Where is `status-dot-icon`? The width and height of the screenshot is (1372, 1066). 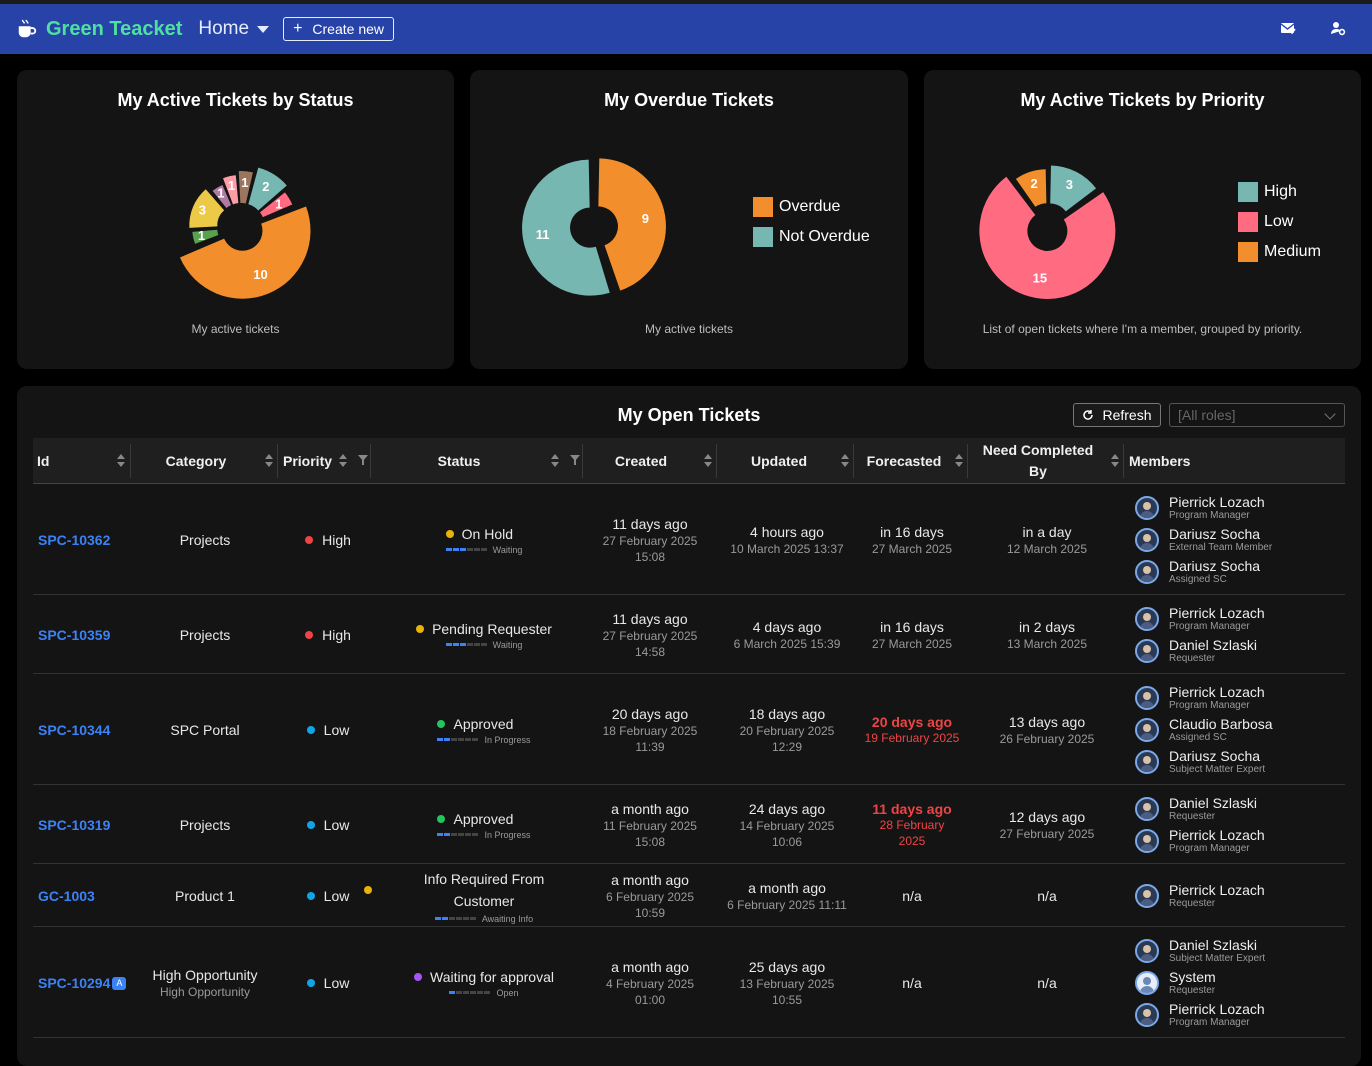
status-dot-icon is located at coordinates (418, 976).